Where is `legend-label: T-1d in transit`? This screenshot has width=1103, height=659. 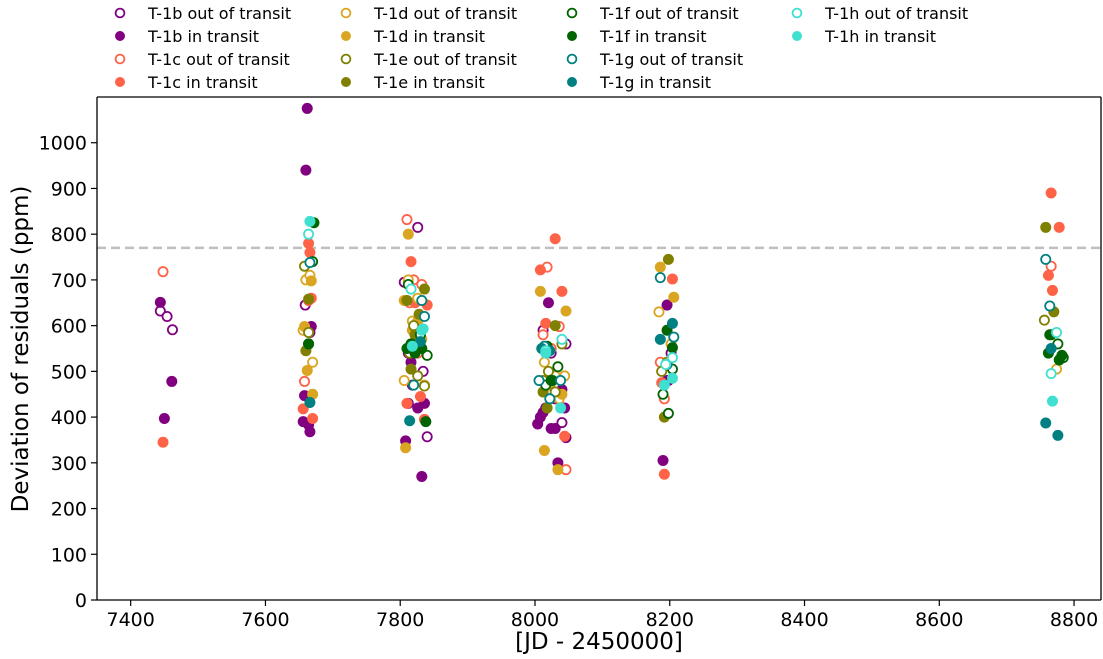 legend-label: T-1d in transit is located at coordinates (429, 36).